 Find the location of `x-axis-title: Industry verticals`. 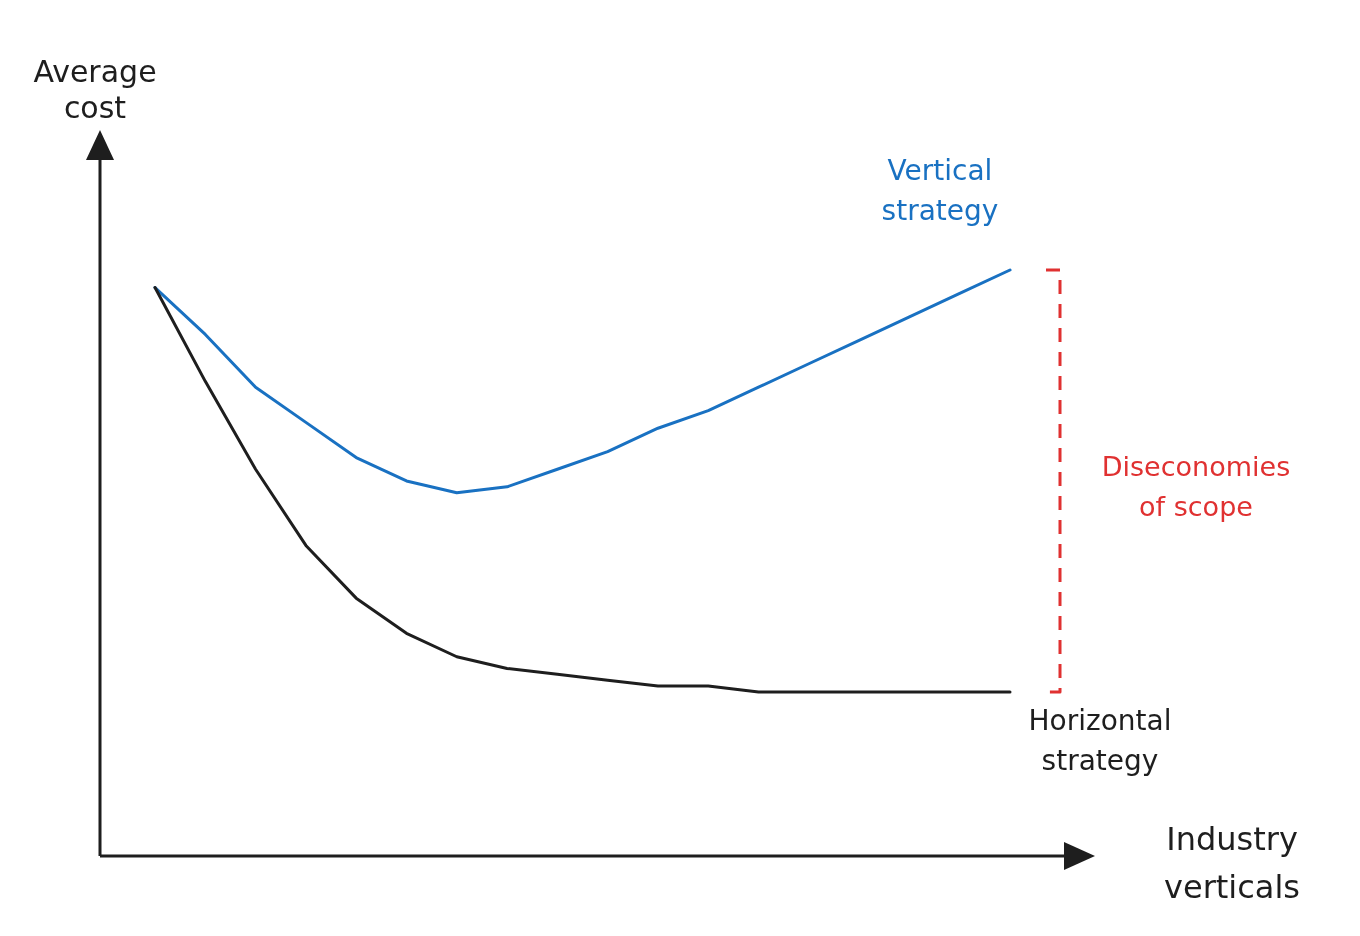

x-axis-title: Industry verticals is located at coordinates (1232, 863).